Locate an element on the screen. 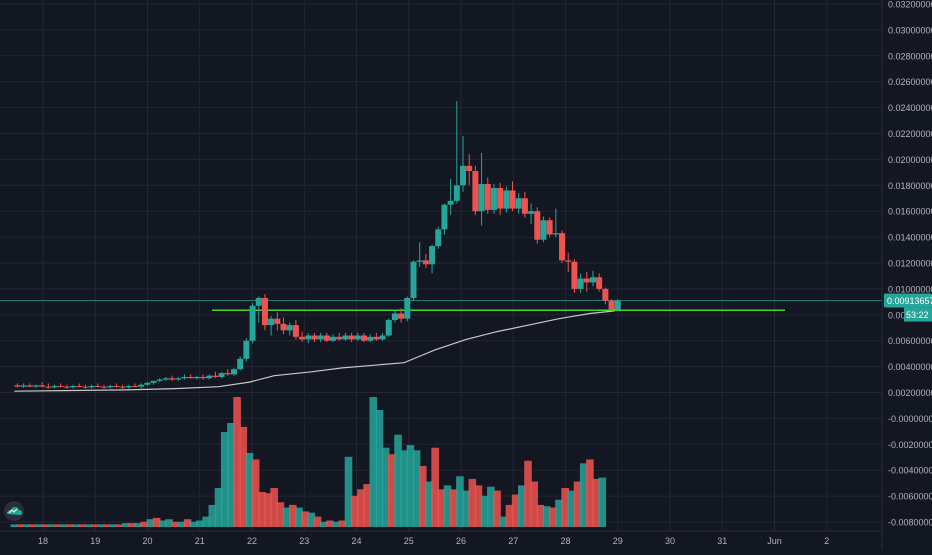  time-tick-label: 19 is located at coordinates (95, 541).